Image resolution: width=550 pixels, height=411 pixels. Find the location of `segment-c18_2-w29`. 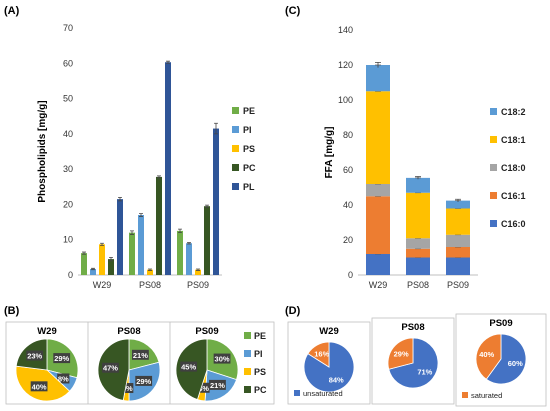

segment-c18_2-w29 is located at coordinates (378, 78).